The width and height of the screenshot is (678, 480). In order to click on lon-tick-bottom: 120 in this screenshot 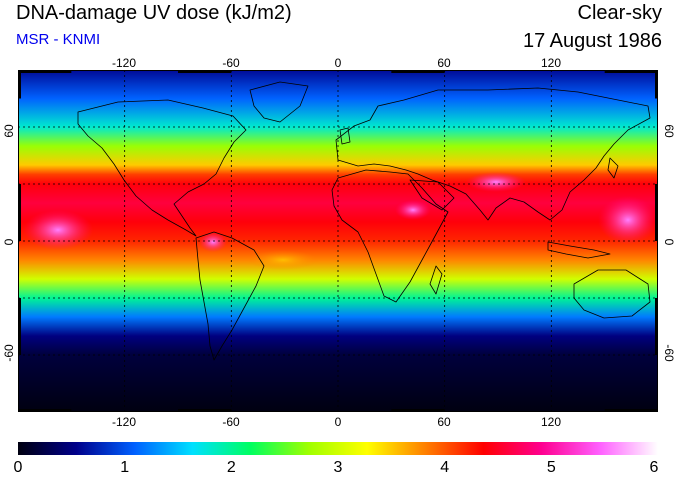, I will do `click(551, 422)`.